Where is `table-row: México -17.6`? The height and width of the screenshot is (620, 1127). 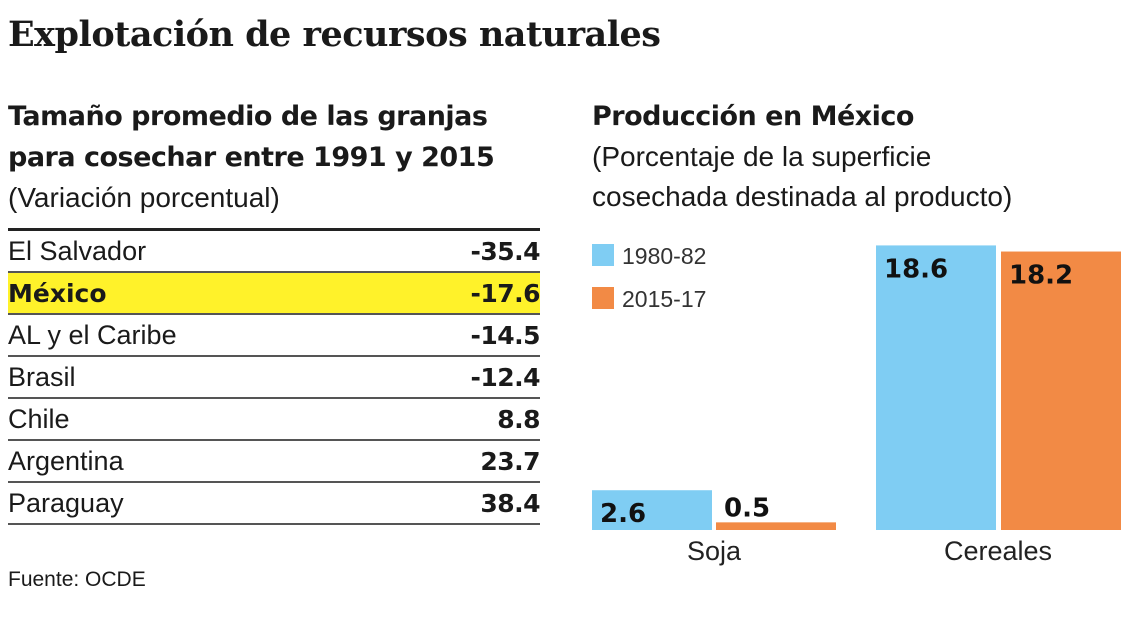 table-row: México -17.6 is located at coordinates (274, 294).